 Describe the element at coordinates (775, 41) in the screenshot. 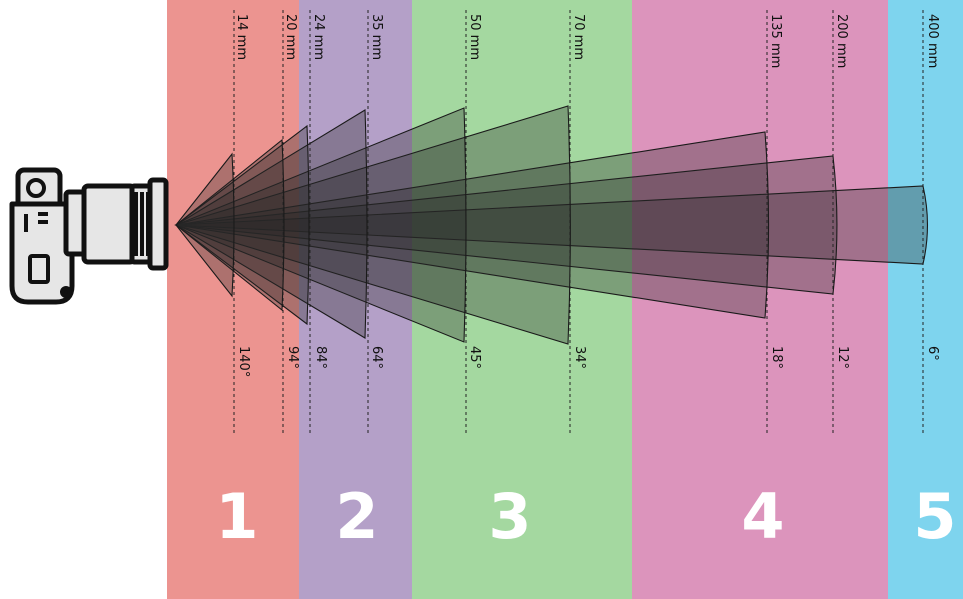

I see `focal-length-label: 135 mm` at that location.